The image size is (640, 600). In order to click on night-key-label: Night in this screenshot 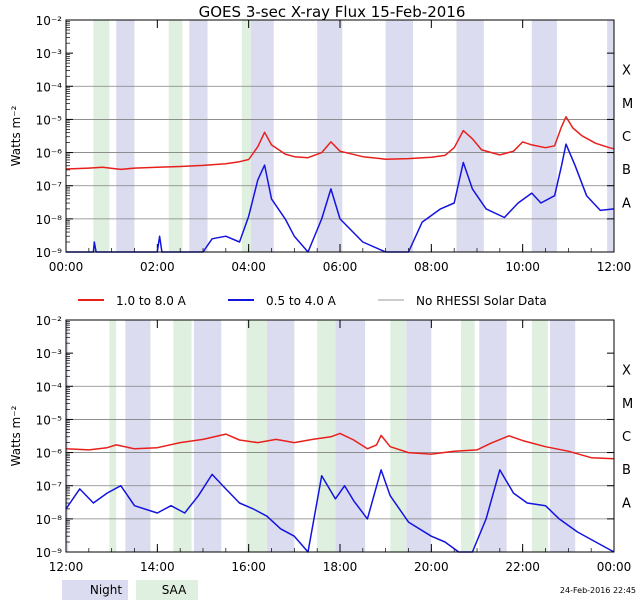, I will do `click(106, 590)`.